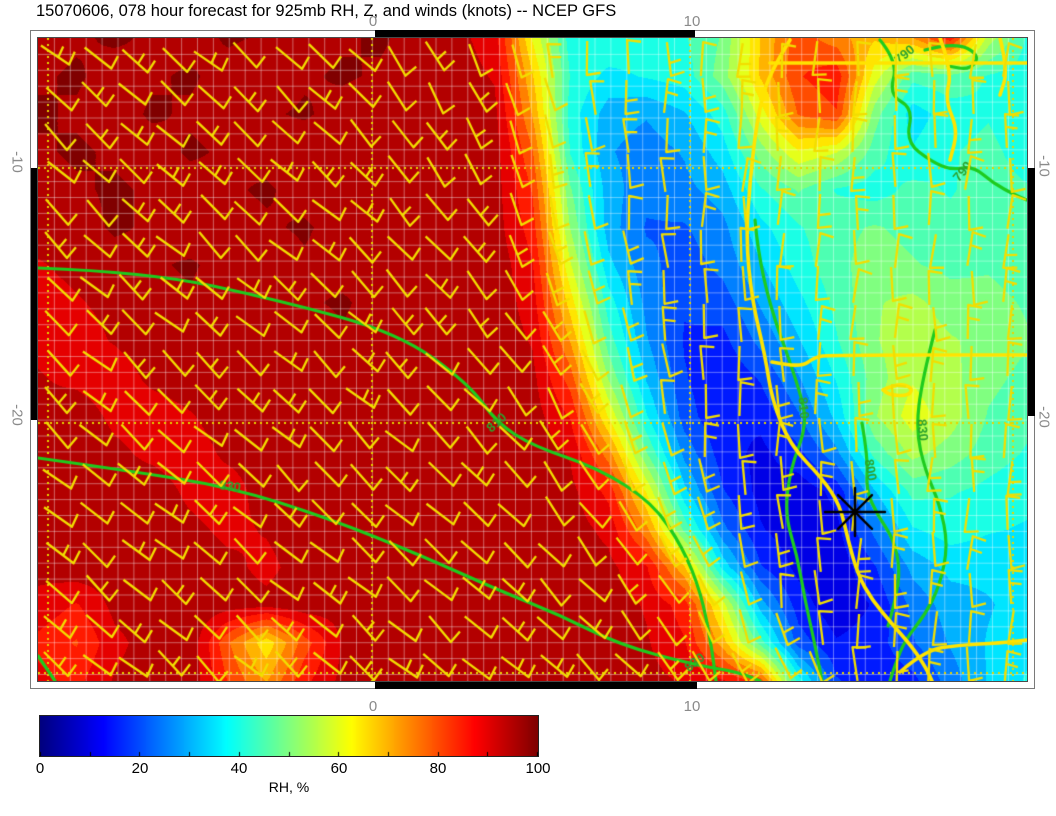 Image resolution: width=1056 pixels, height=816 pixels. I want to click on colorbar-tick-100: 100, so click(538, 768).